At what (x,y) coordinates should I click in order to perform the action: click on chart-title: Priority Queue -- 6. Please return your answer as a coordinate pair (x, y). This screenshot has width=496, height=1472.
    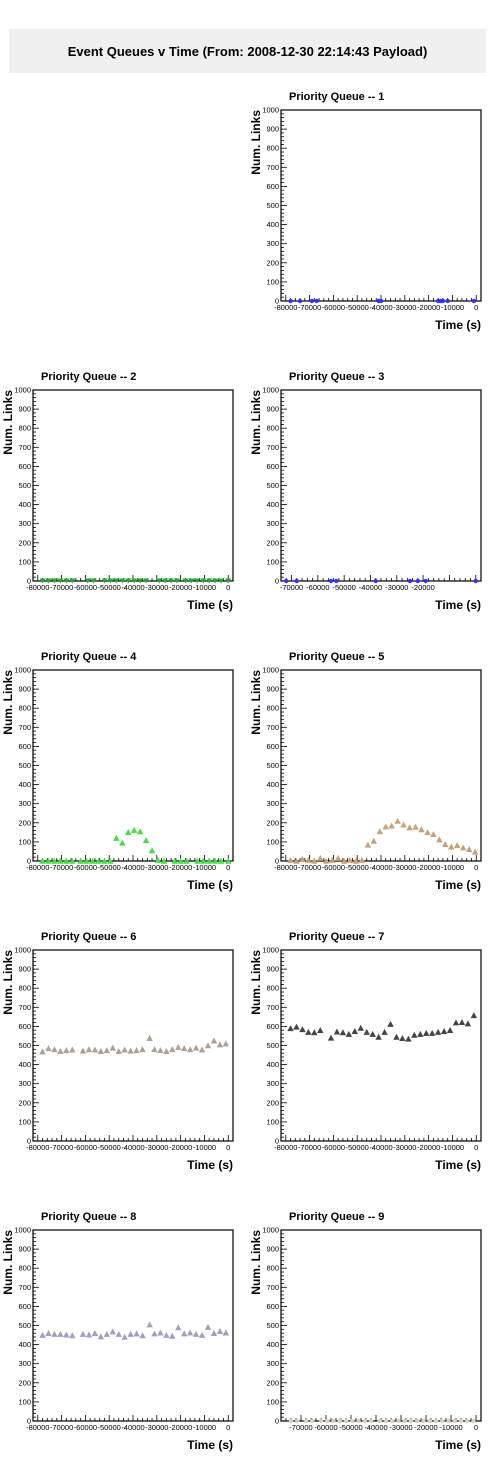
    Looking at the image, I should click on (88, 937).